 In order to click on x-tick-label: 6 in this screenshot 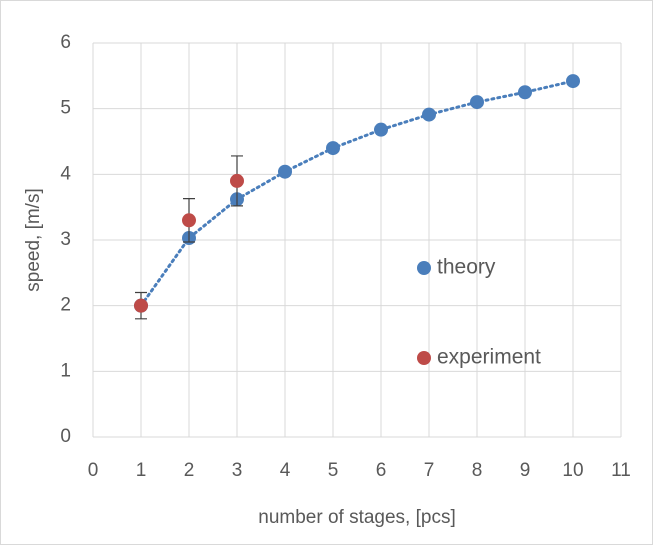, I will do `click(381, 470)`.